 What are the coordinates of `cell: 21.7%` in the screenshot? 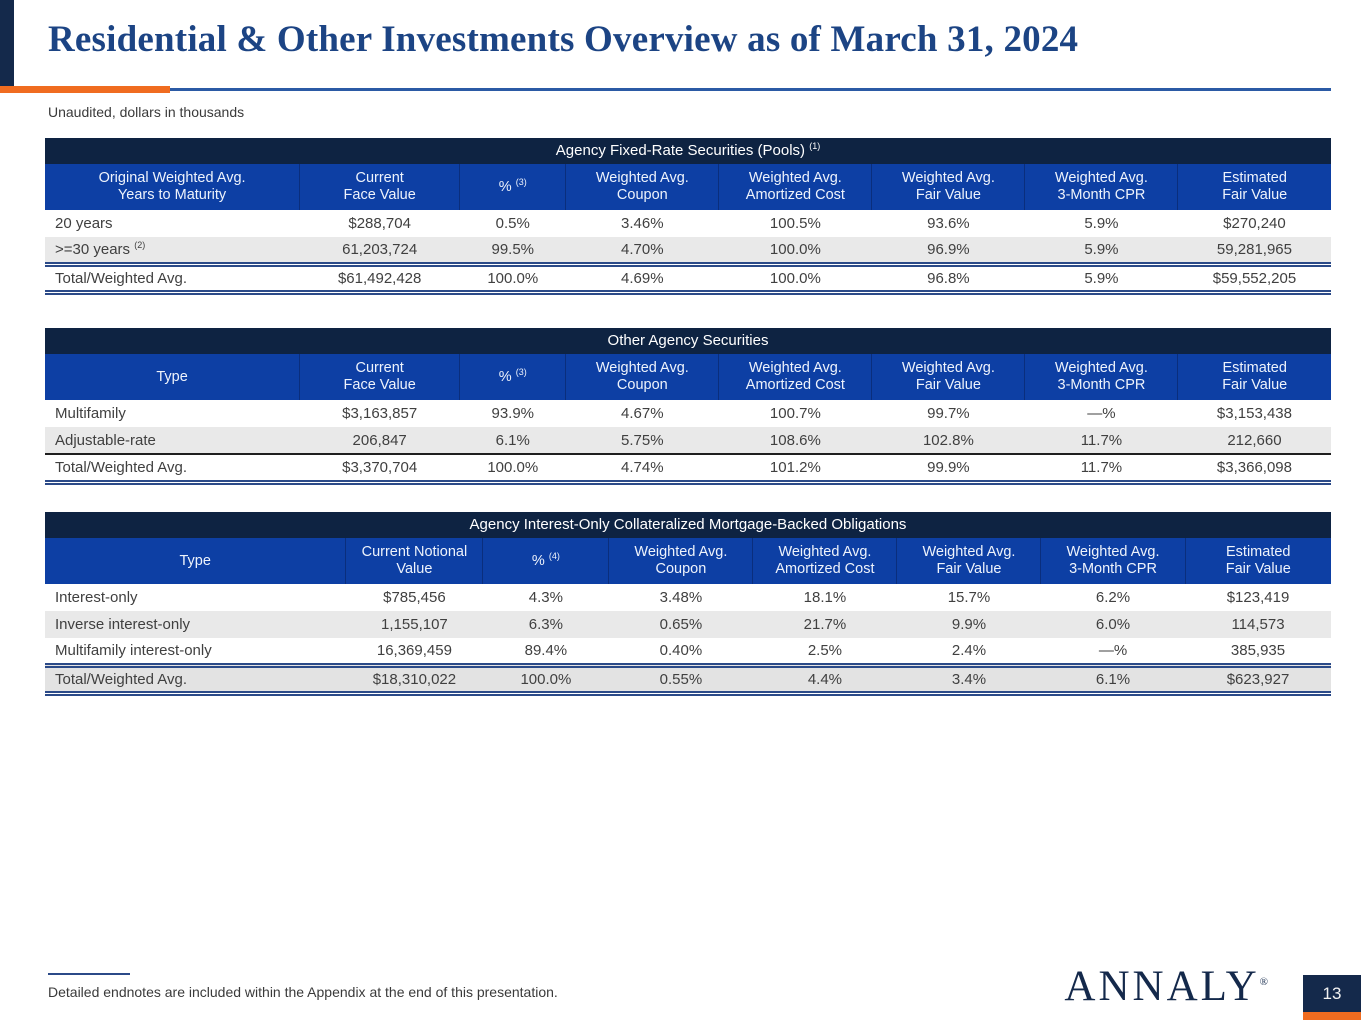 It's located at (824, 624).